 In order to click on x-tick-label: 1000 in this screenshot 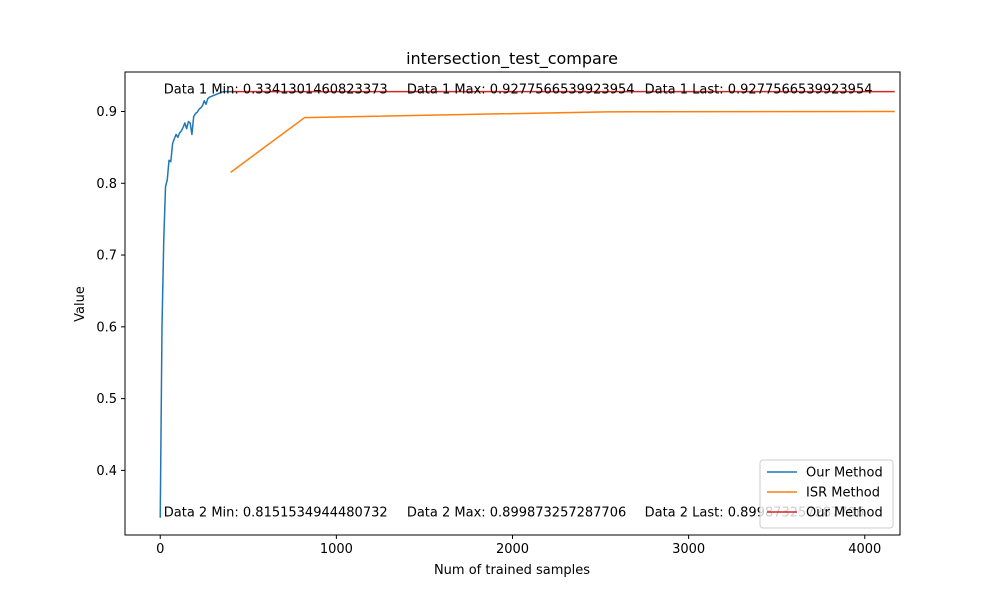, I will do `click(336, 549)`.